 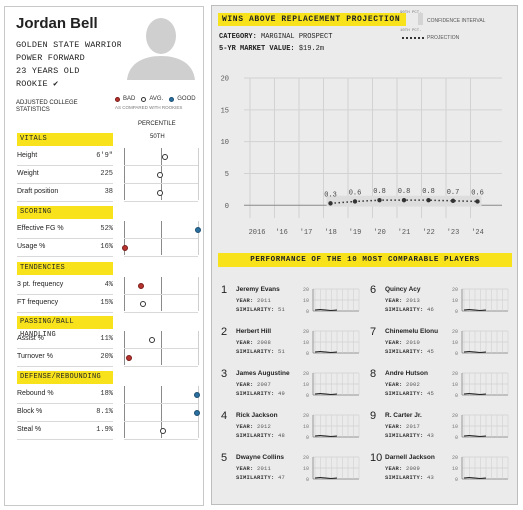 I want to click on legend-10th: 10TH PCT., so click(x=411, y=31).